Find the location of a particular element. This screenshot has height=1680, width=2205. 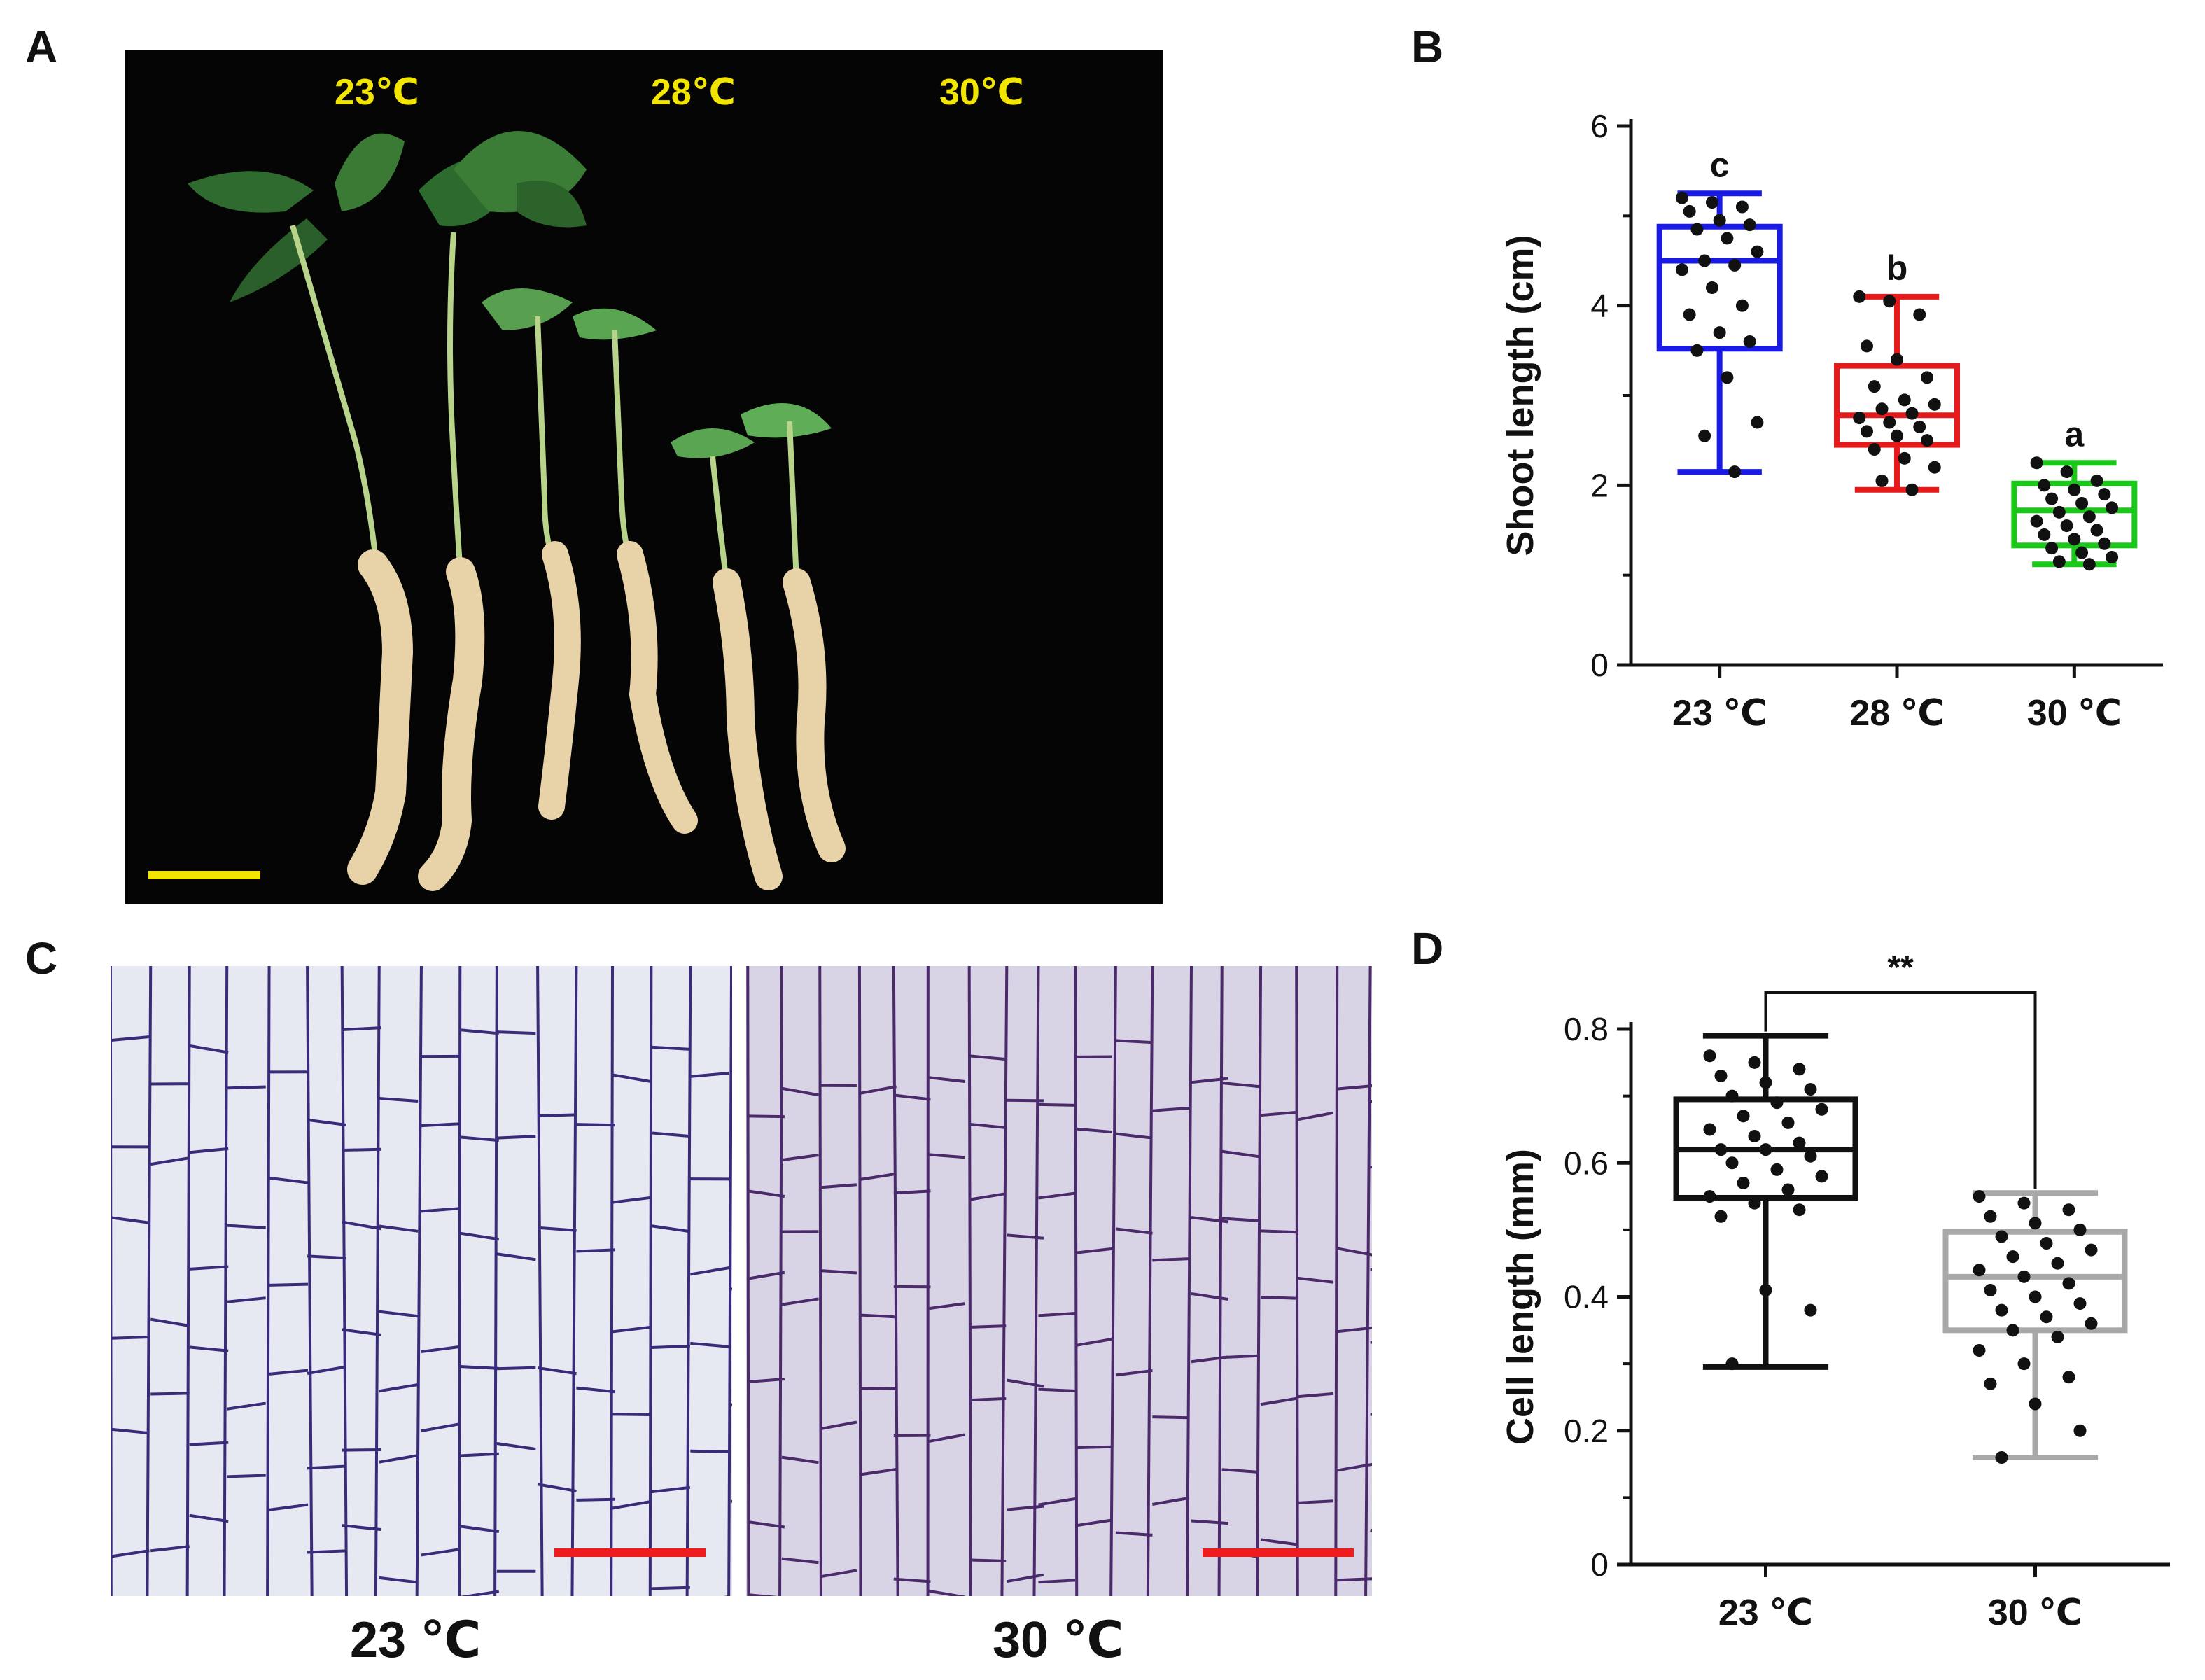

plant-28-right is located at coordinates (635, 571).